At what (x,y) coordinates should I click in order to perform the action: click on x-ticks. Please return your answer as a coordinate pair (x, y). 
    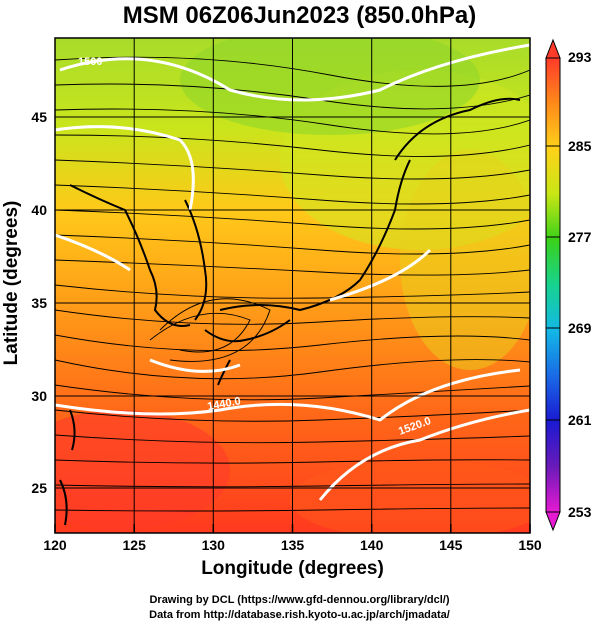
    Looking at the image, I should click on (292, 528).